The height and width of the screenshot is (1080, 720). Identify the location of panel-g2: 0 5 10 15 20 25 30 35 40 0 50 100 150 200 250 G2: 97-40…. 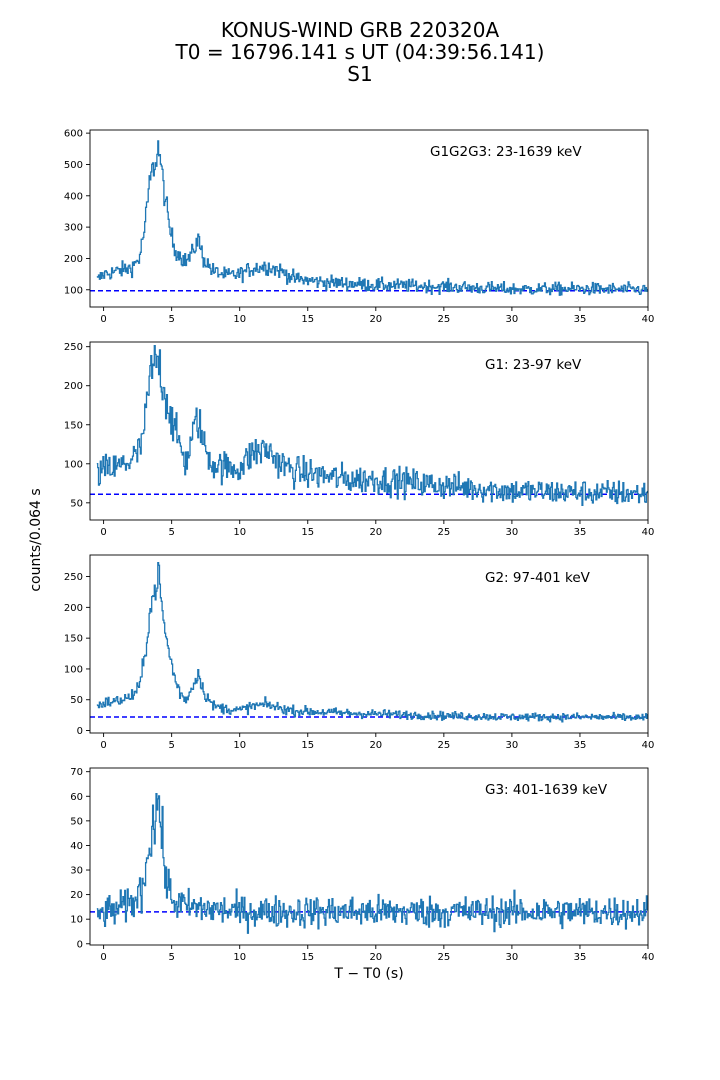
(359, 652).